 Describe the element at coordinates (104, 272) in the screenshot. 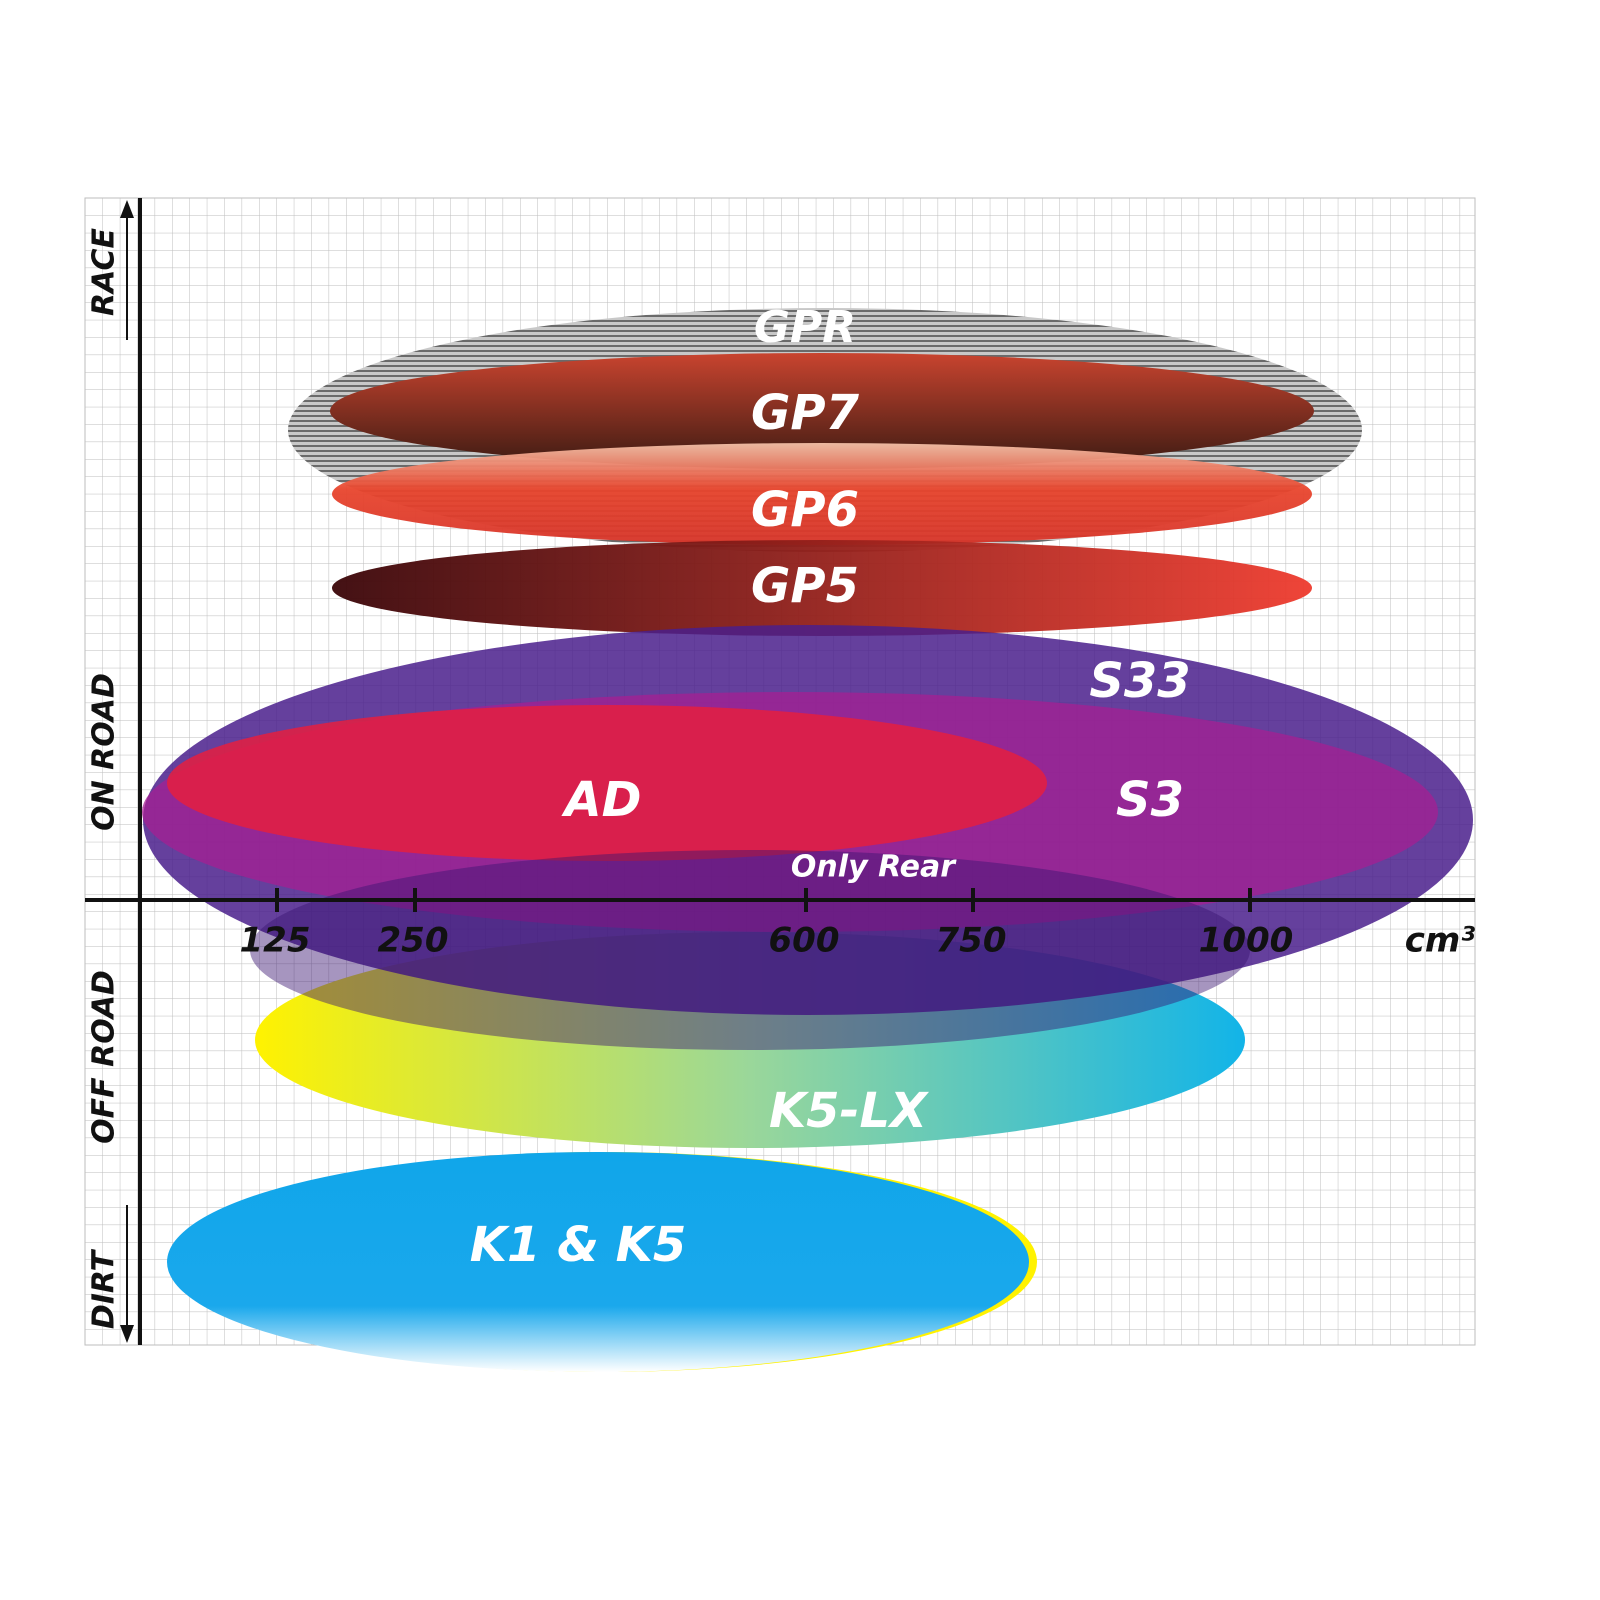

I see `y-label: RACE` at that location.